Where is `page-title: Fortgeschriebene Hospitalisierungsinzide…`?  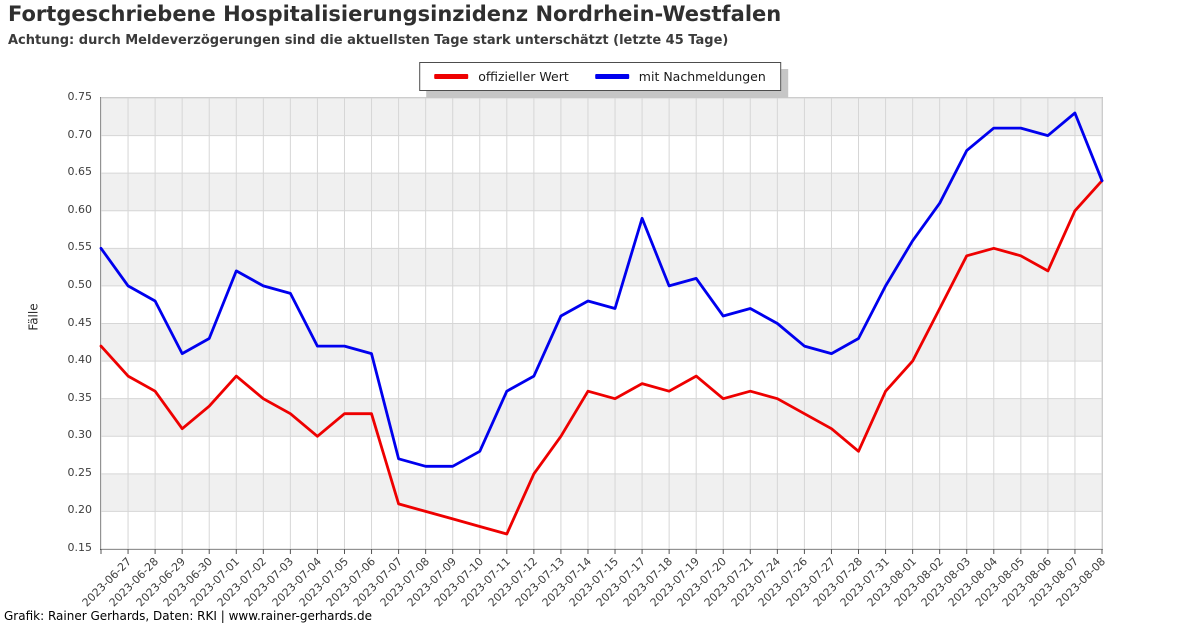
page-title: Fortgeschriebene Hospitalisierungsinzide… is located at coordinates (395, 14).